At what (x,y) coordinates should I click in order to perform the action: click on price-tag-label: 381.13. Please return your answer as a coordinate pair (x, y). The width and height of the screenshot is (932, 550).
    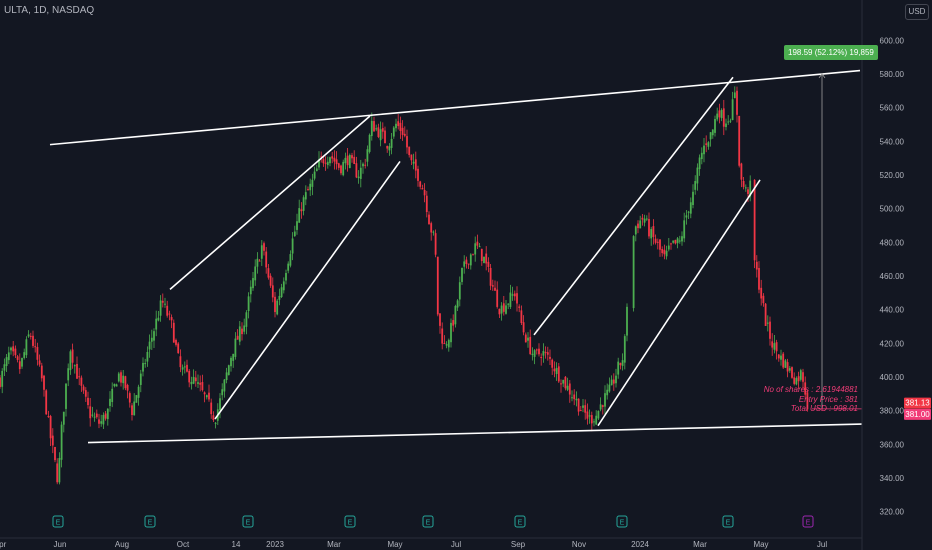
    Looking at the image, I should click on (917, 403).